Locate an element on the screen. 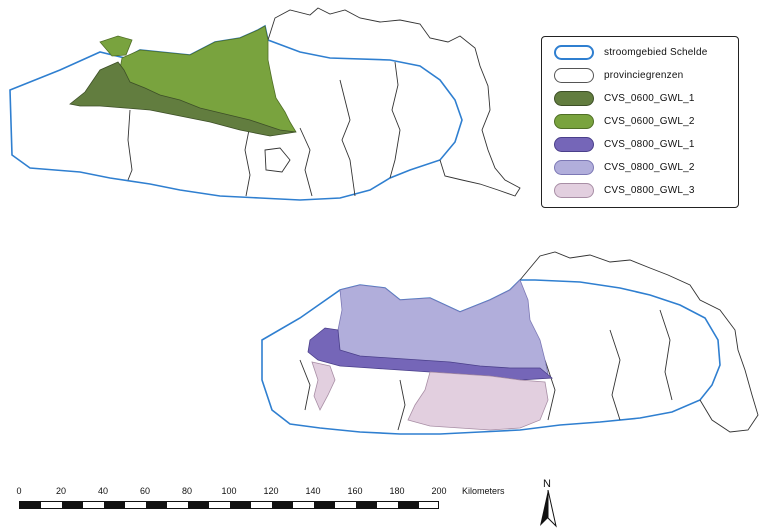 The height and width of the screenshot is (531, 768). legend-swatch-provinces is located at coordinates (574, 75).